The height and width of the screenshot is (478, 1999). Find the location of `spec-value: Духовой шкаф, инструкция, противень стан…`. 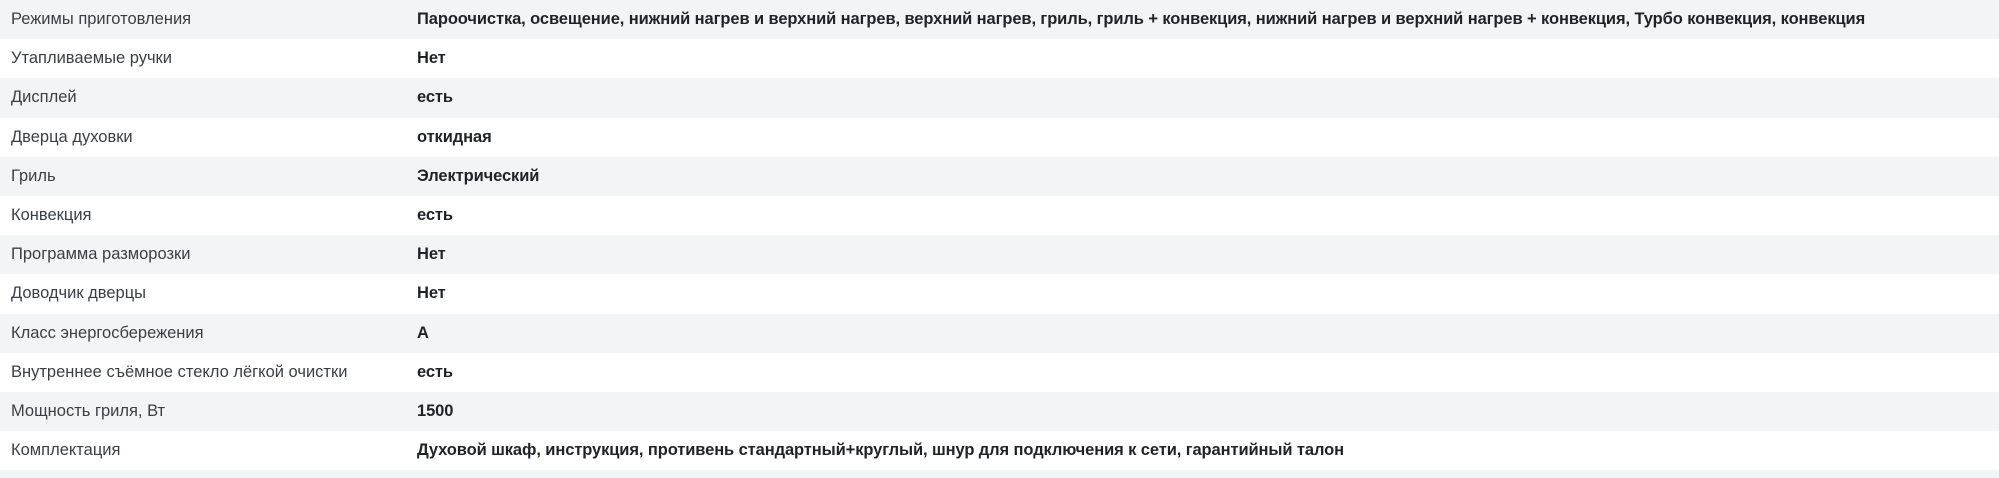

spec-value: Духовой шкаф, инструкция, противень стан… is located at coordinates (881, 450).